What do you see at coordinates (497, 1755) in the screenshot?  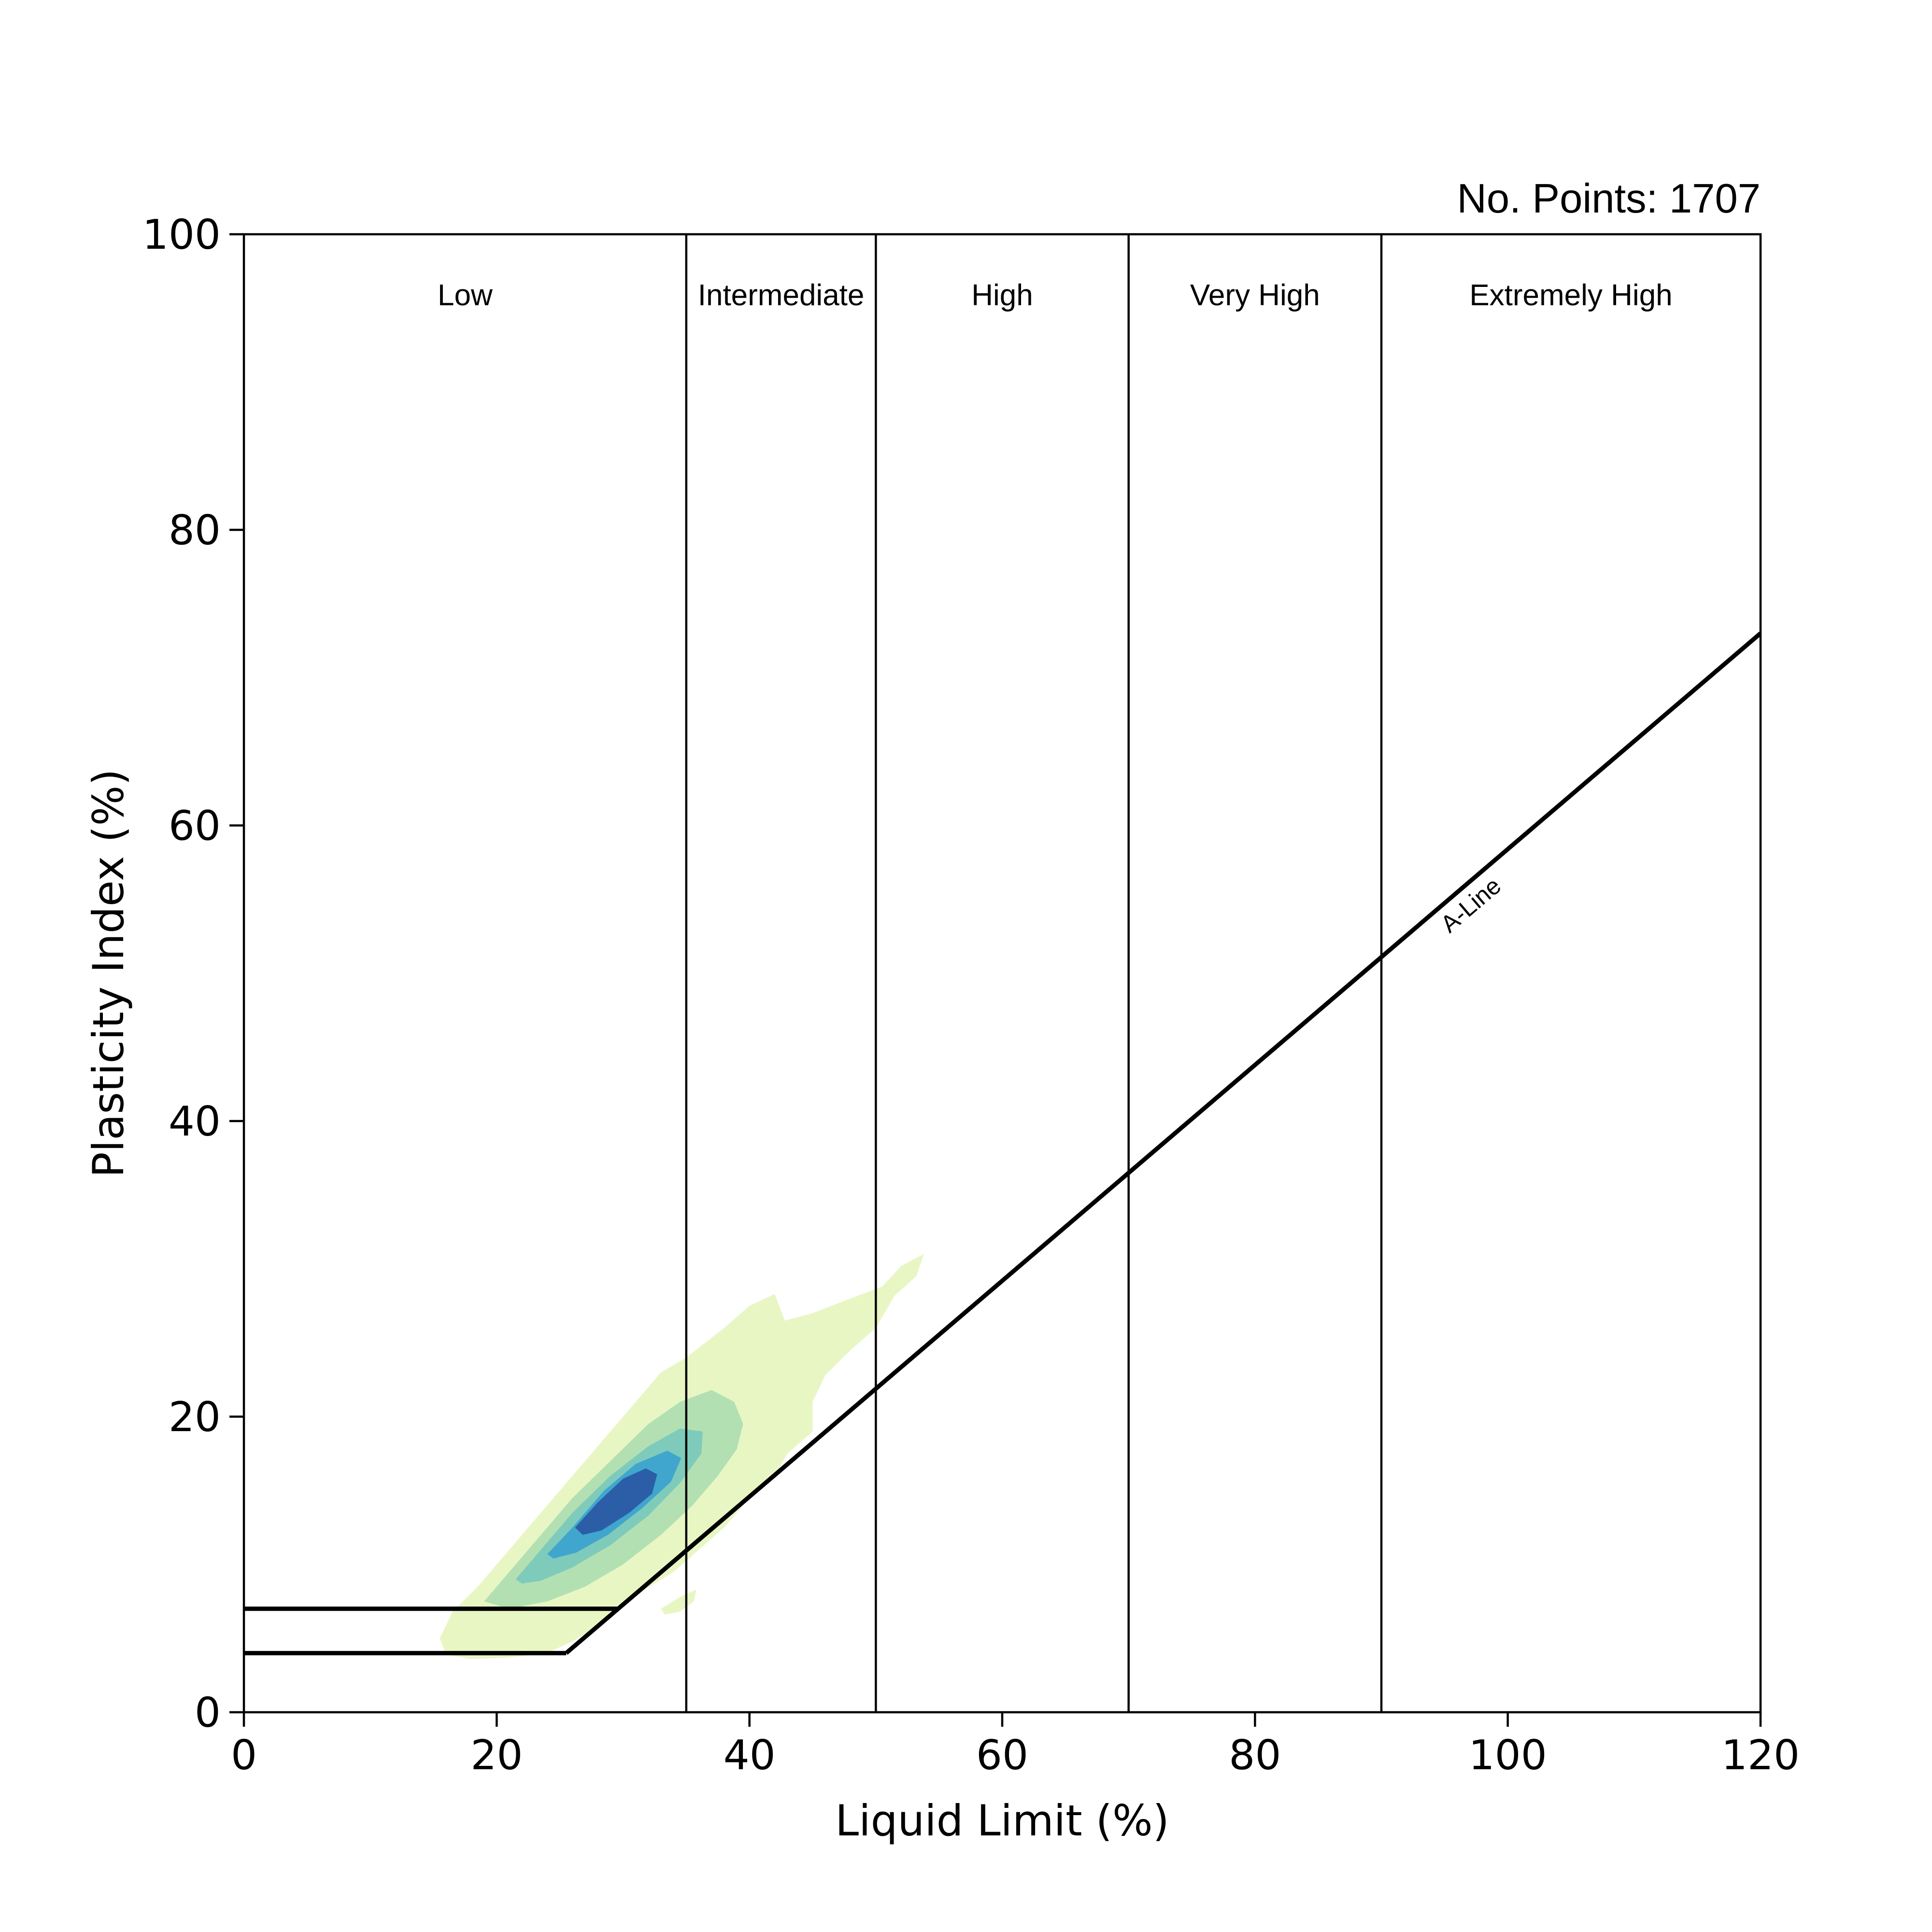 I see `x-tick-label-20: 20` at bounding box center [497, 1755].